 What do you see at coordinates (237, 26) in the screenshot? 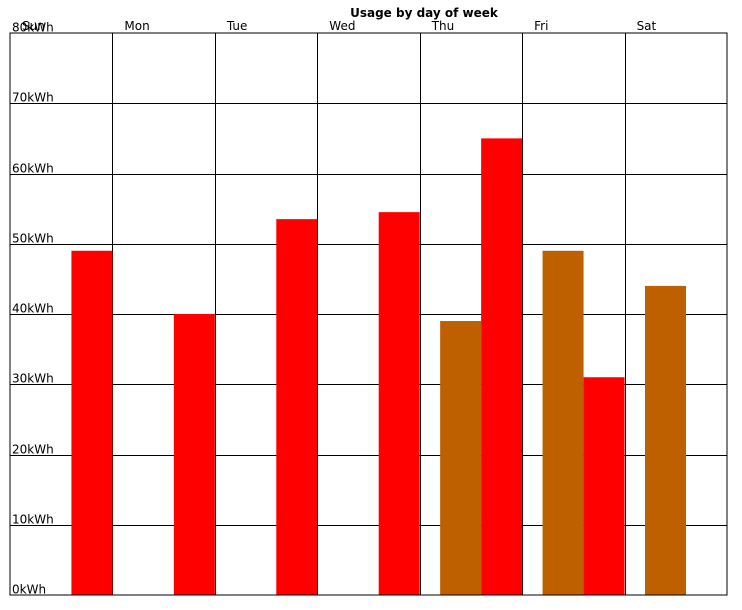
I see `x-tick-label: Tue` at bounding box center [237, 26].